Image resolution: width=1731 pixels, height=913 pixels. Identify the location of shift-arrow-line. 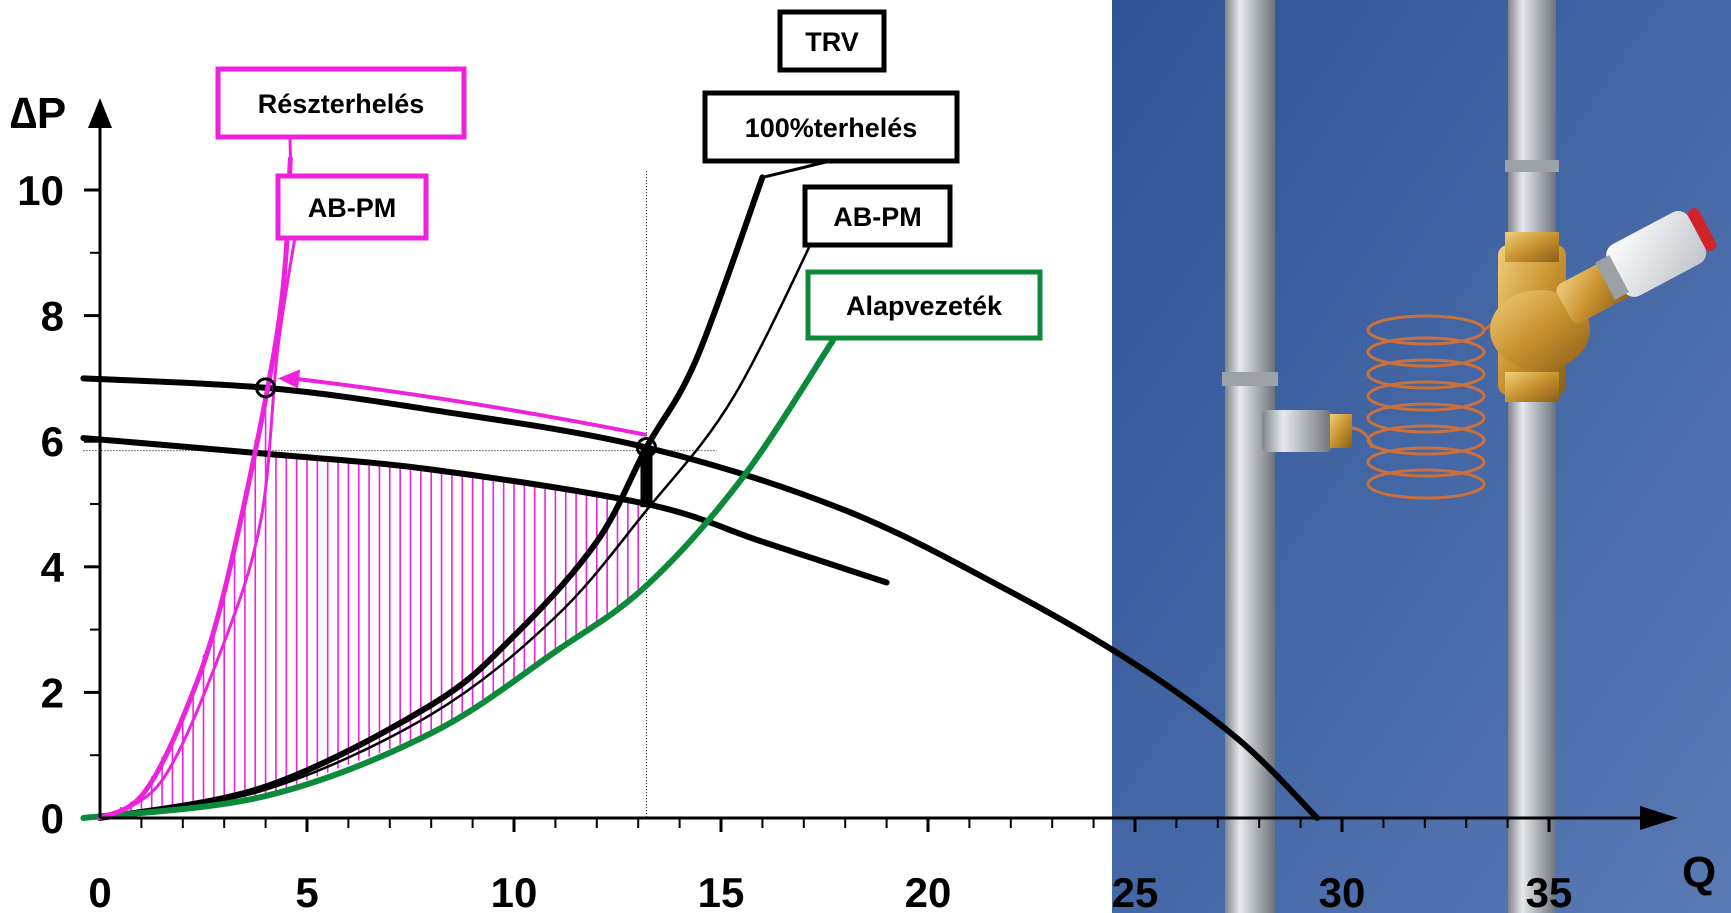
(469, 406).